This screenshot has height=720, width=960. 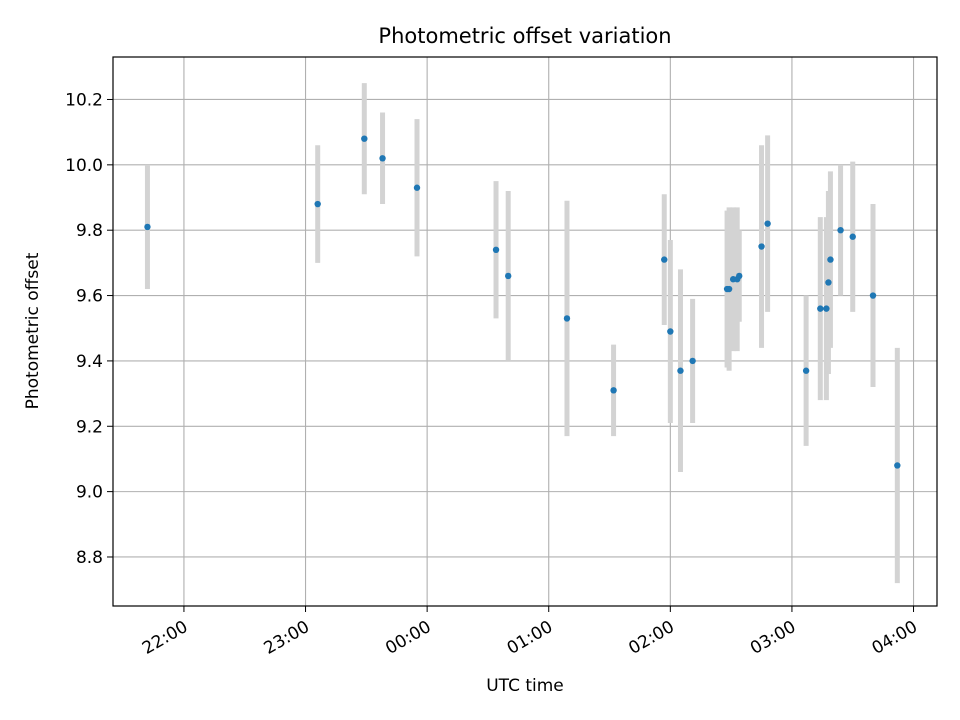 I want to click on y-tick-label: 8.8, so click(x=89, y=558).